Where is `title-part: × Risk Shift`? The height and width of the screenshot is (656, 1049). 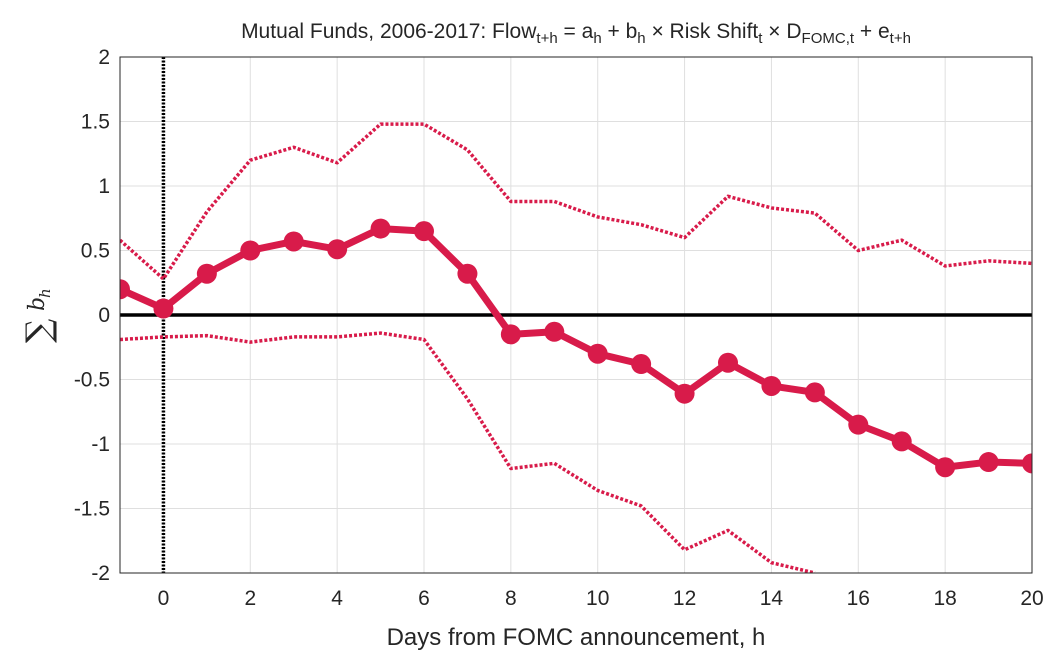 title-part: × Risk Shift is located at coordinates (702, 31).